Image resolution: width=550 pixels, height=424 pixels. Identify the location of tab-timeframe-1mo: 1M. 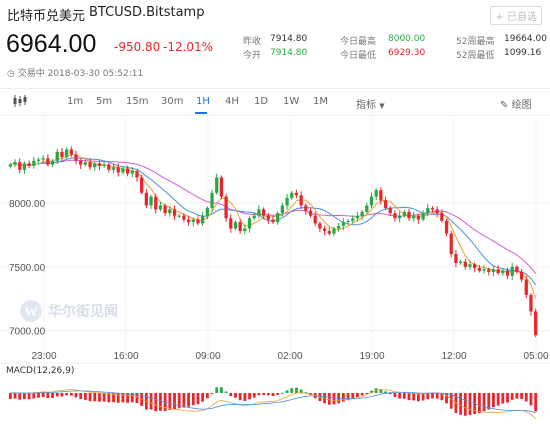
(320, 101).